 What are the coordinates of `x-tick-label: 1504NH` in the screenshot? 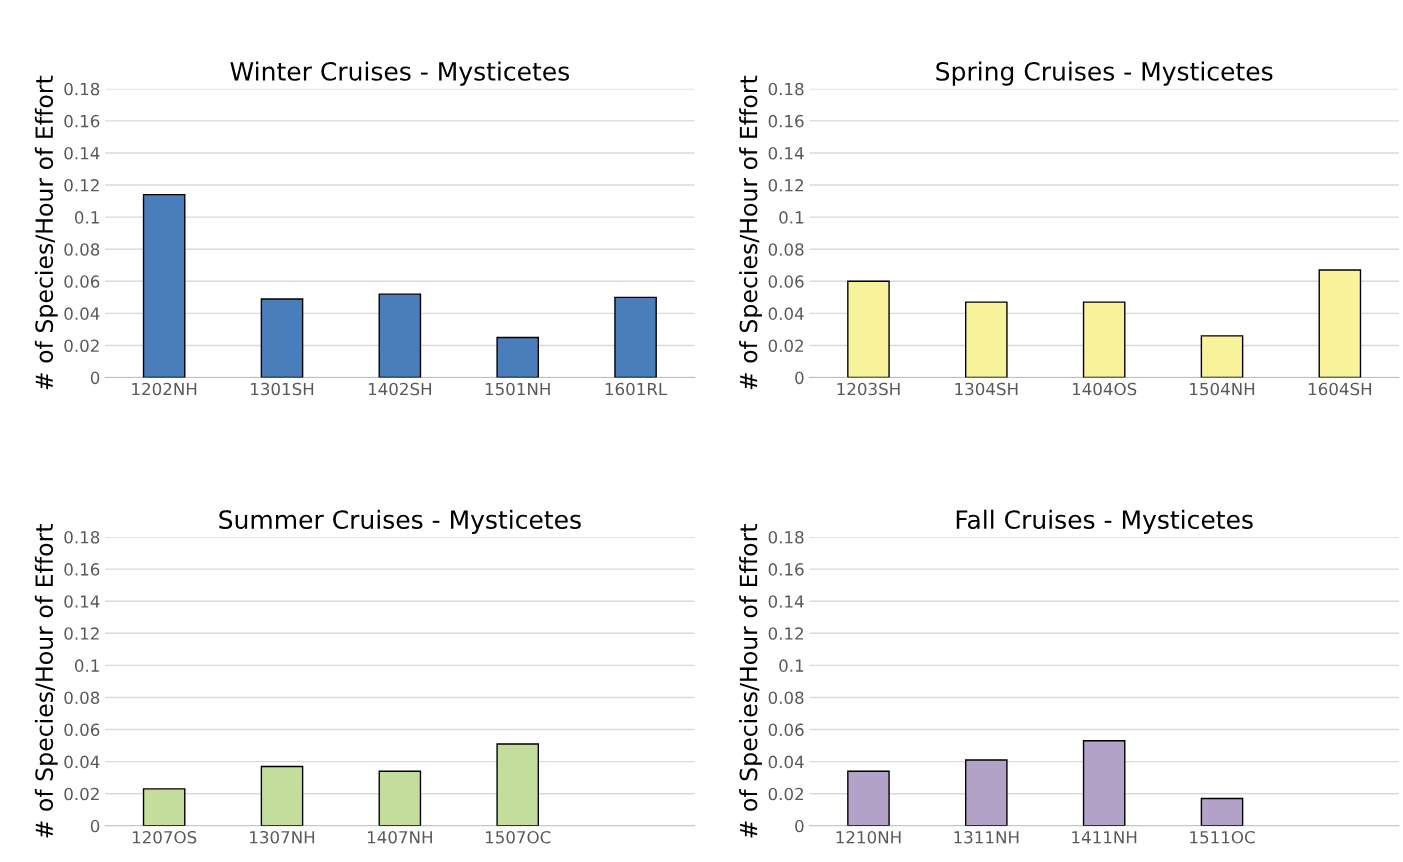 It's located at (1222, 389).